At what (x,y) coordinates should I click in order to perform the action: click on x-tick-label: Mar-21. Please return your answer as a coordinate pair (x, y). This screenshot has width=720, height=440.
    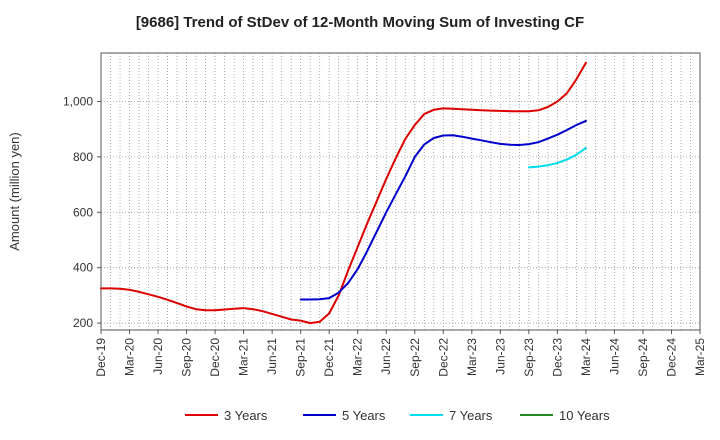
    Looking at the image, I should click on (244, 357).